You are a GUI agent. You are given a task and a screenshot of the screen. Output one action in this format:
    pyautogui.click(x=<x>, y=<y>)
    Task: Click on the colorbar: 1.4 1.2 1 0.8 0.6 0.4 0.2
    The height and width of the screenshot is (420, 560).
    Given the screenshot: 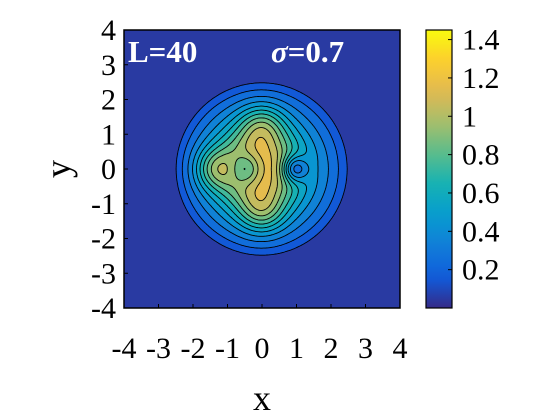 What is the action you would take?
    pyautogui.click(x=462, y=166)
    